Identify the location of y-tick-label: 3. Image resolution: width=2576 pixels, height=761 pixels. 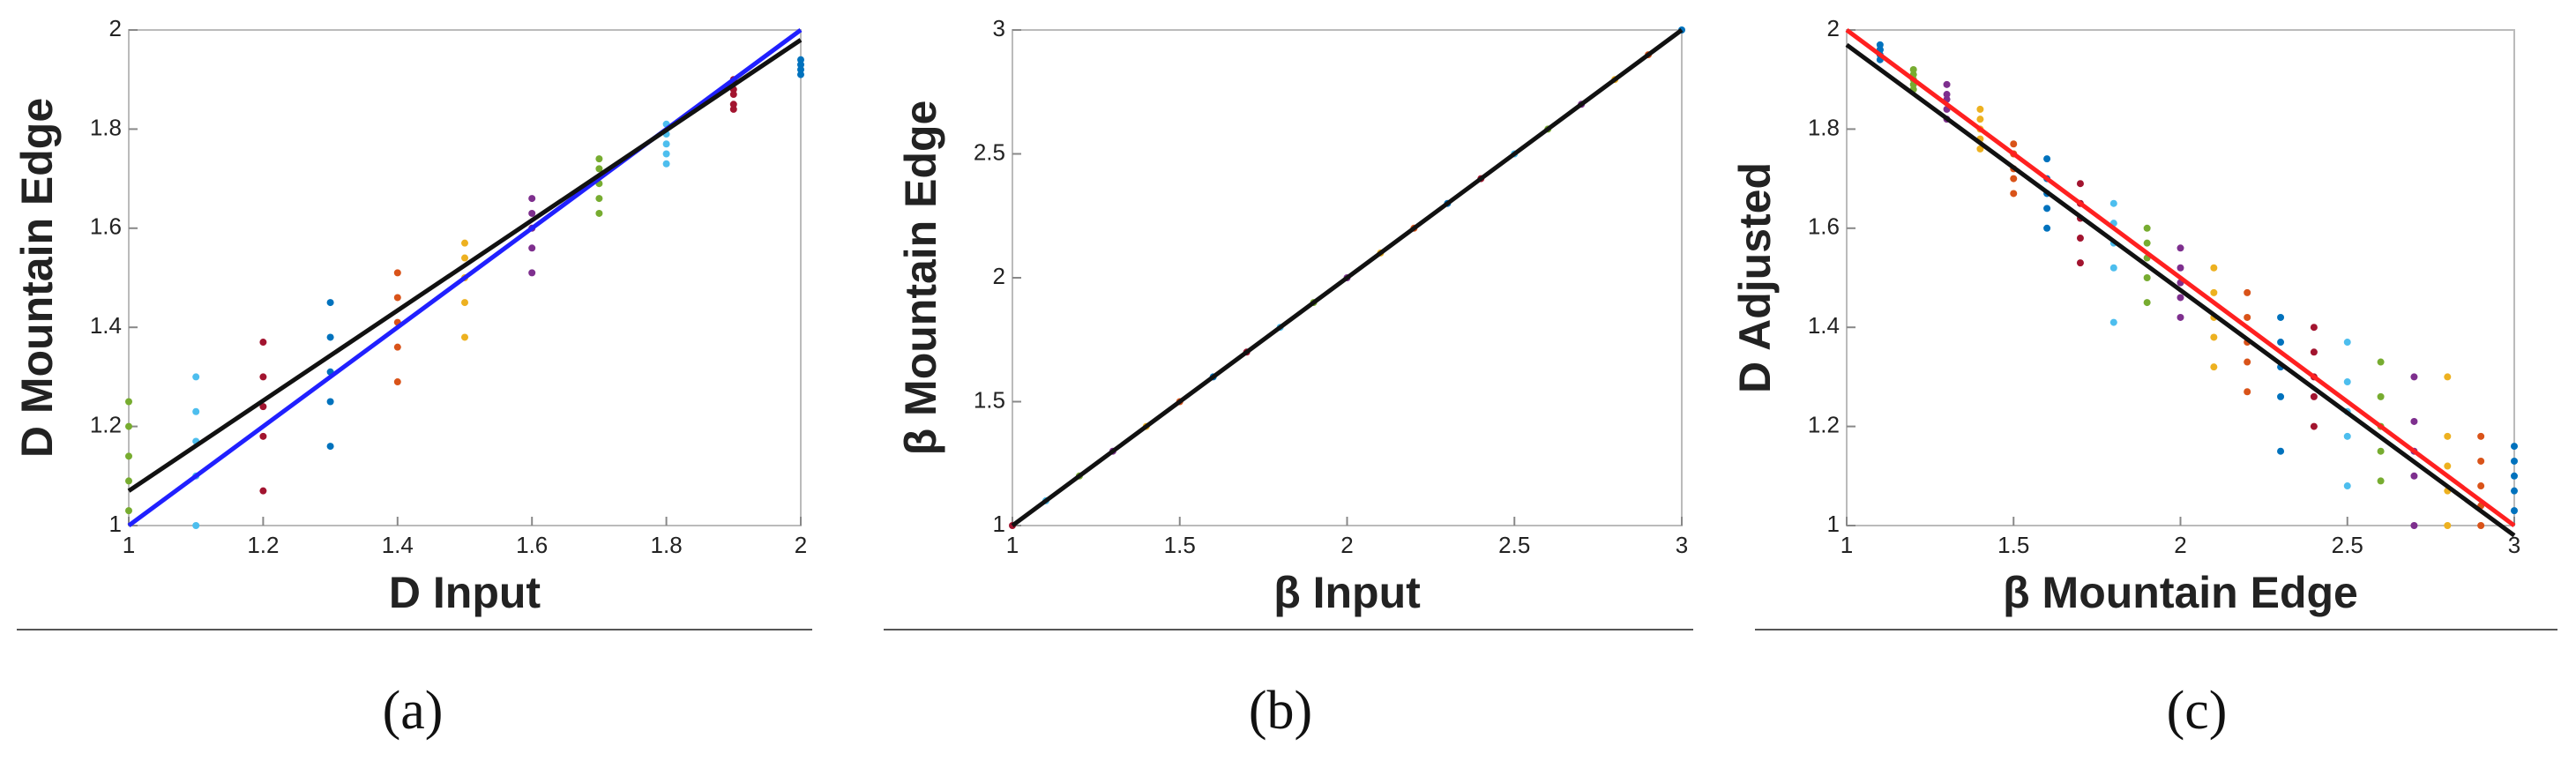
(999, 28).